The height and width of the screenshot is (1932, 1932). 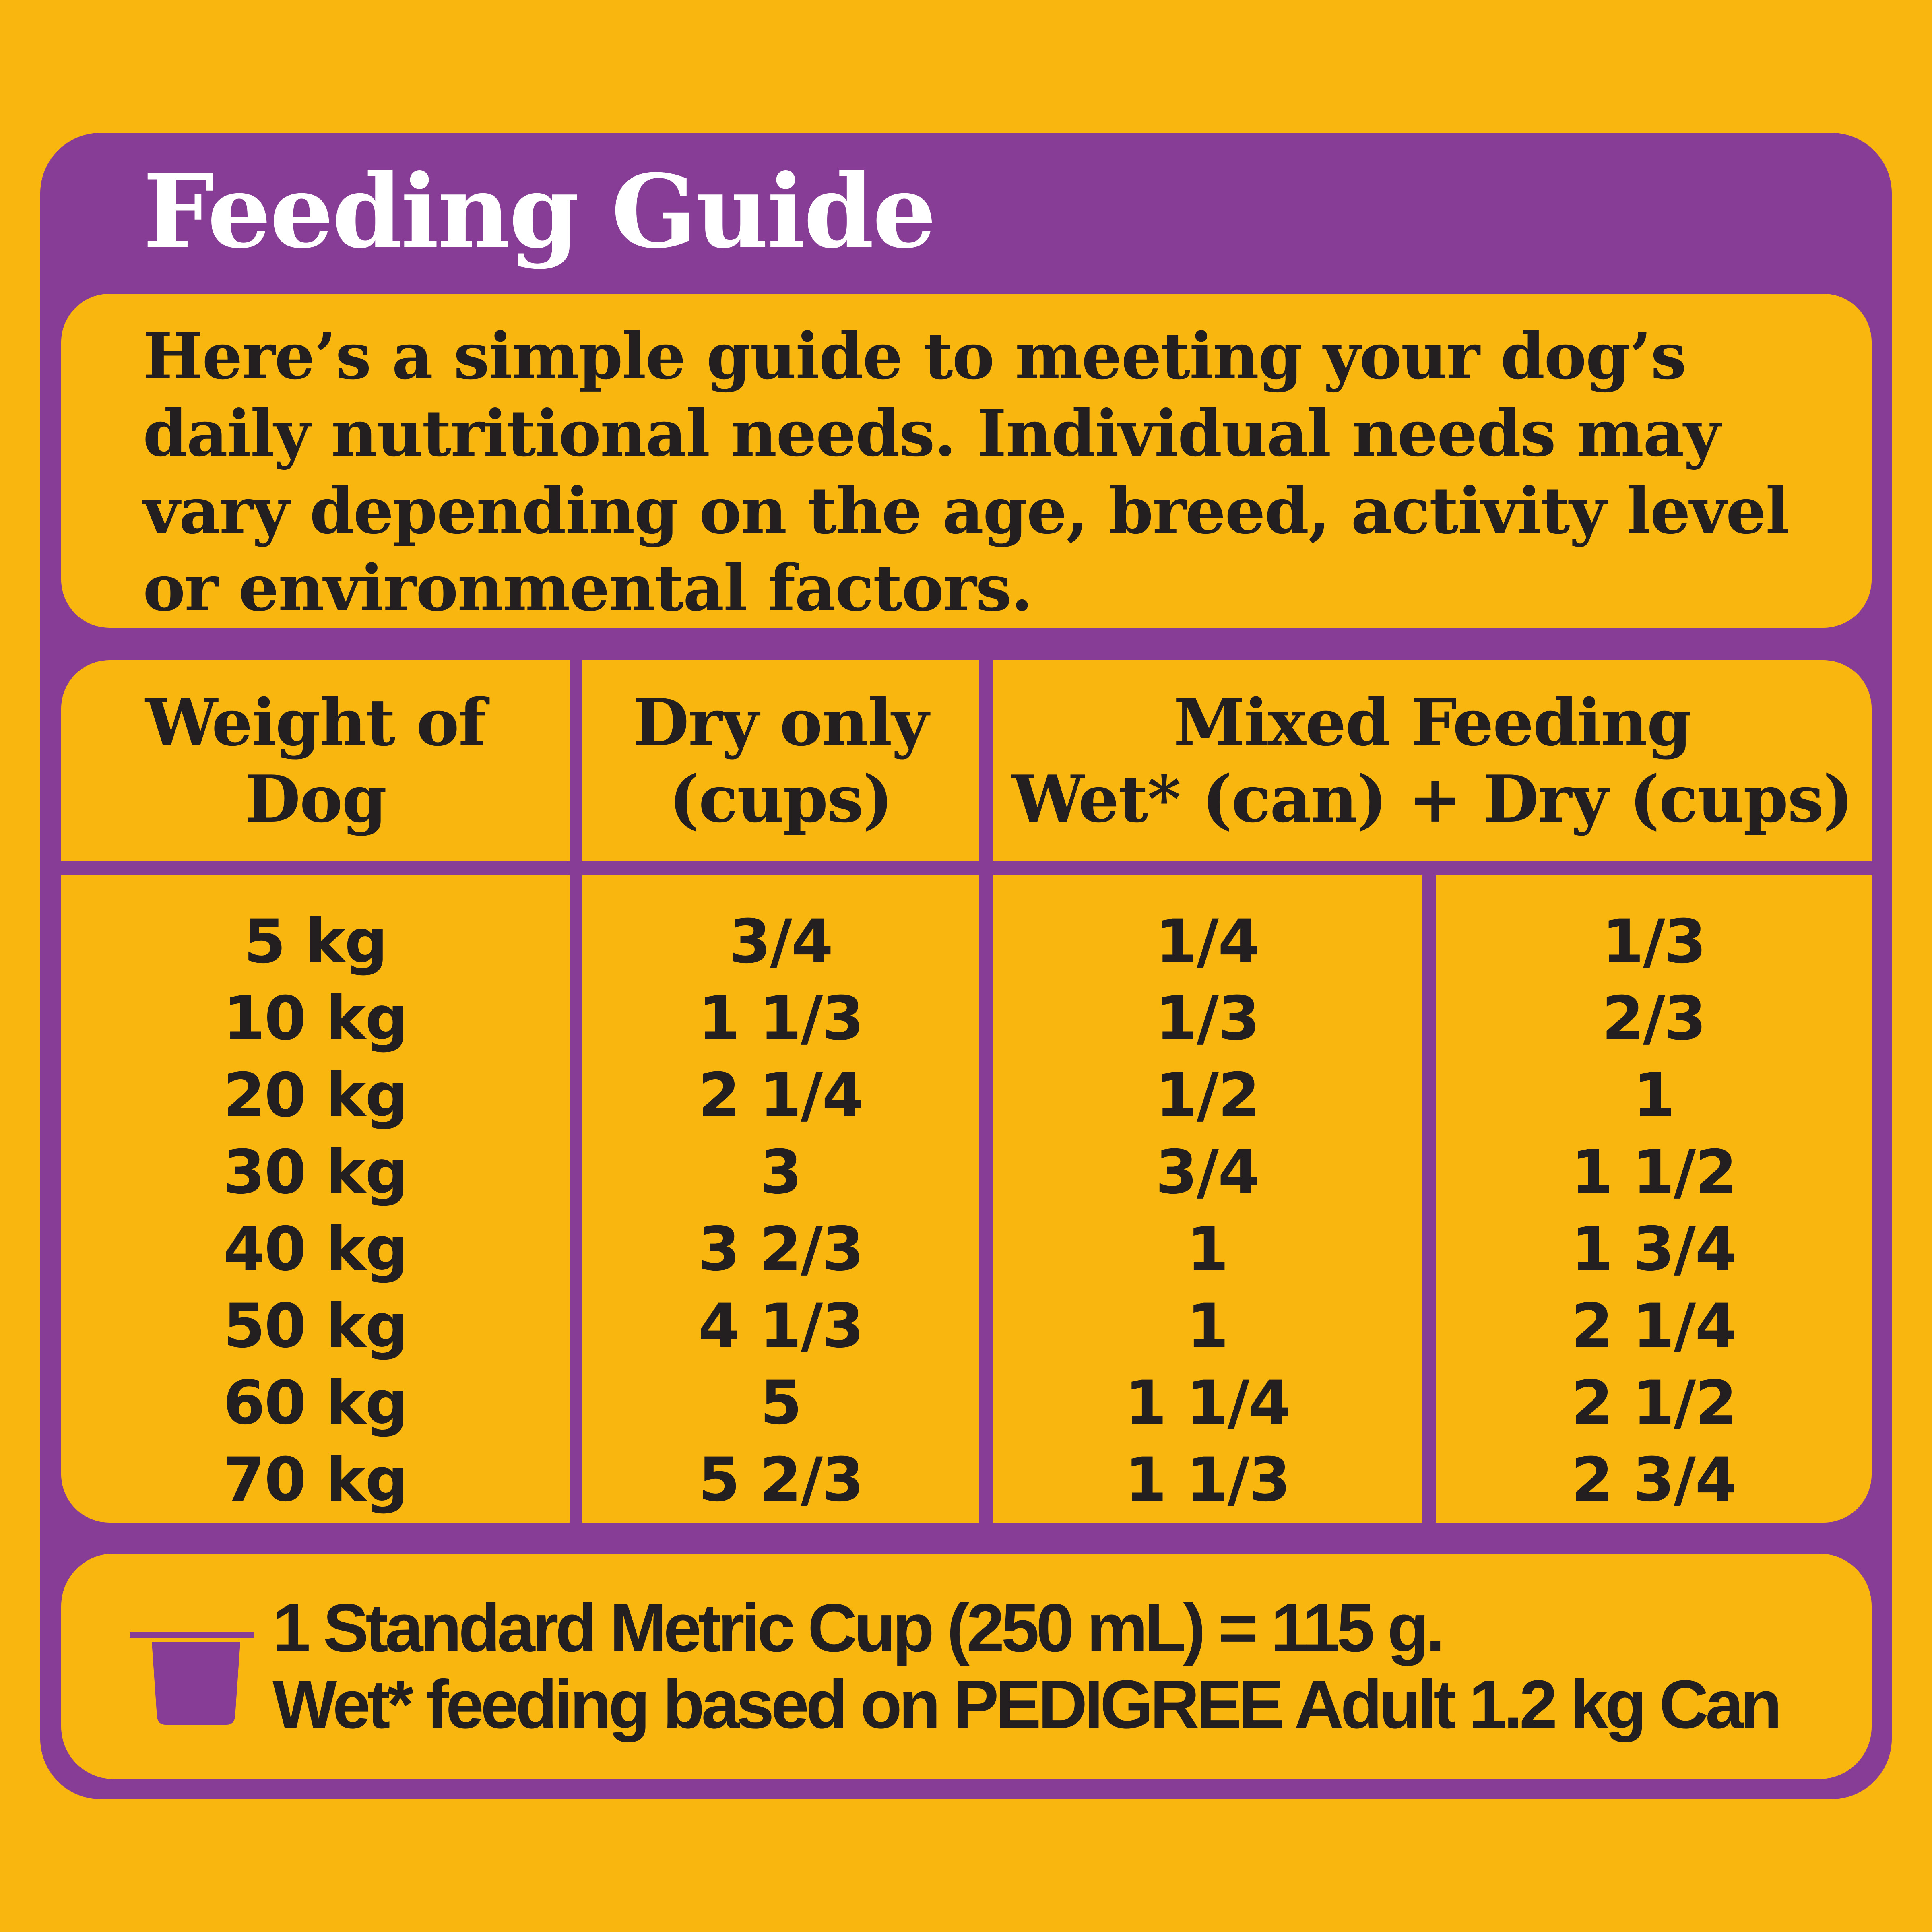 I want to click on page-title: Feeding Guide, so click(x=539, y=211).